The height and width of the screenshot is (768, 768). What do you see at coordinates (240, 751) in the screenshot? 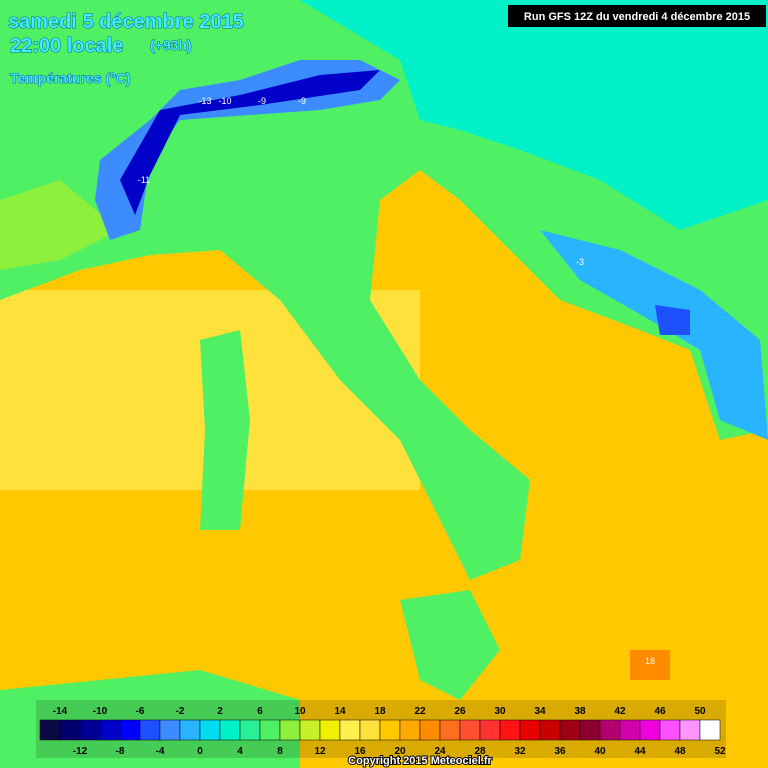
I see `legend-label: 4` at bounding box center [240, 751].